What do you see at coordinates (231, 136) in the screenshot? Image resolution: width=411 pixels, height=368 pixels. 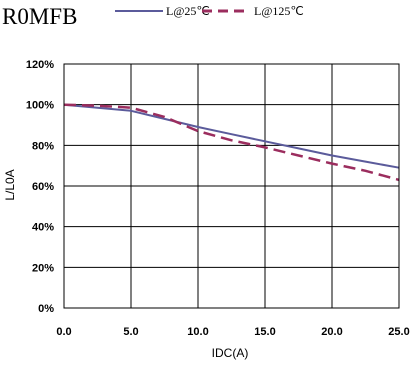 I see `series-line-25c` at bounding box center [231, 136].